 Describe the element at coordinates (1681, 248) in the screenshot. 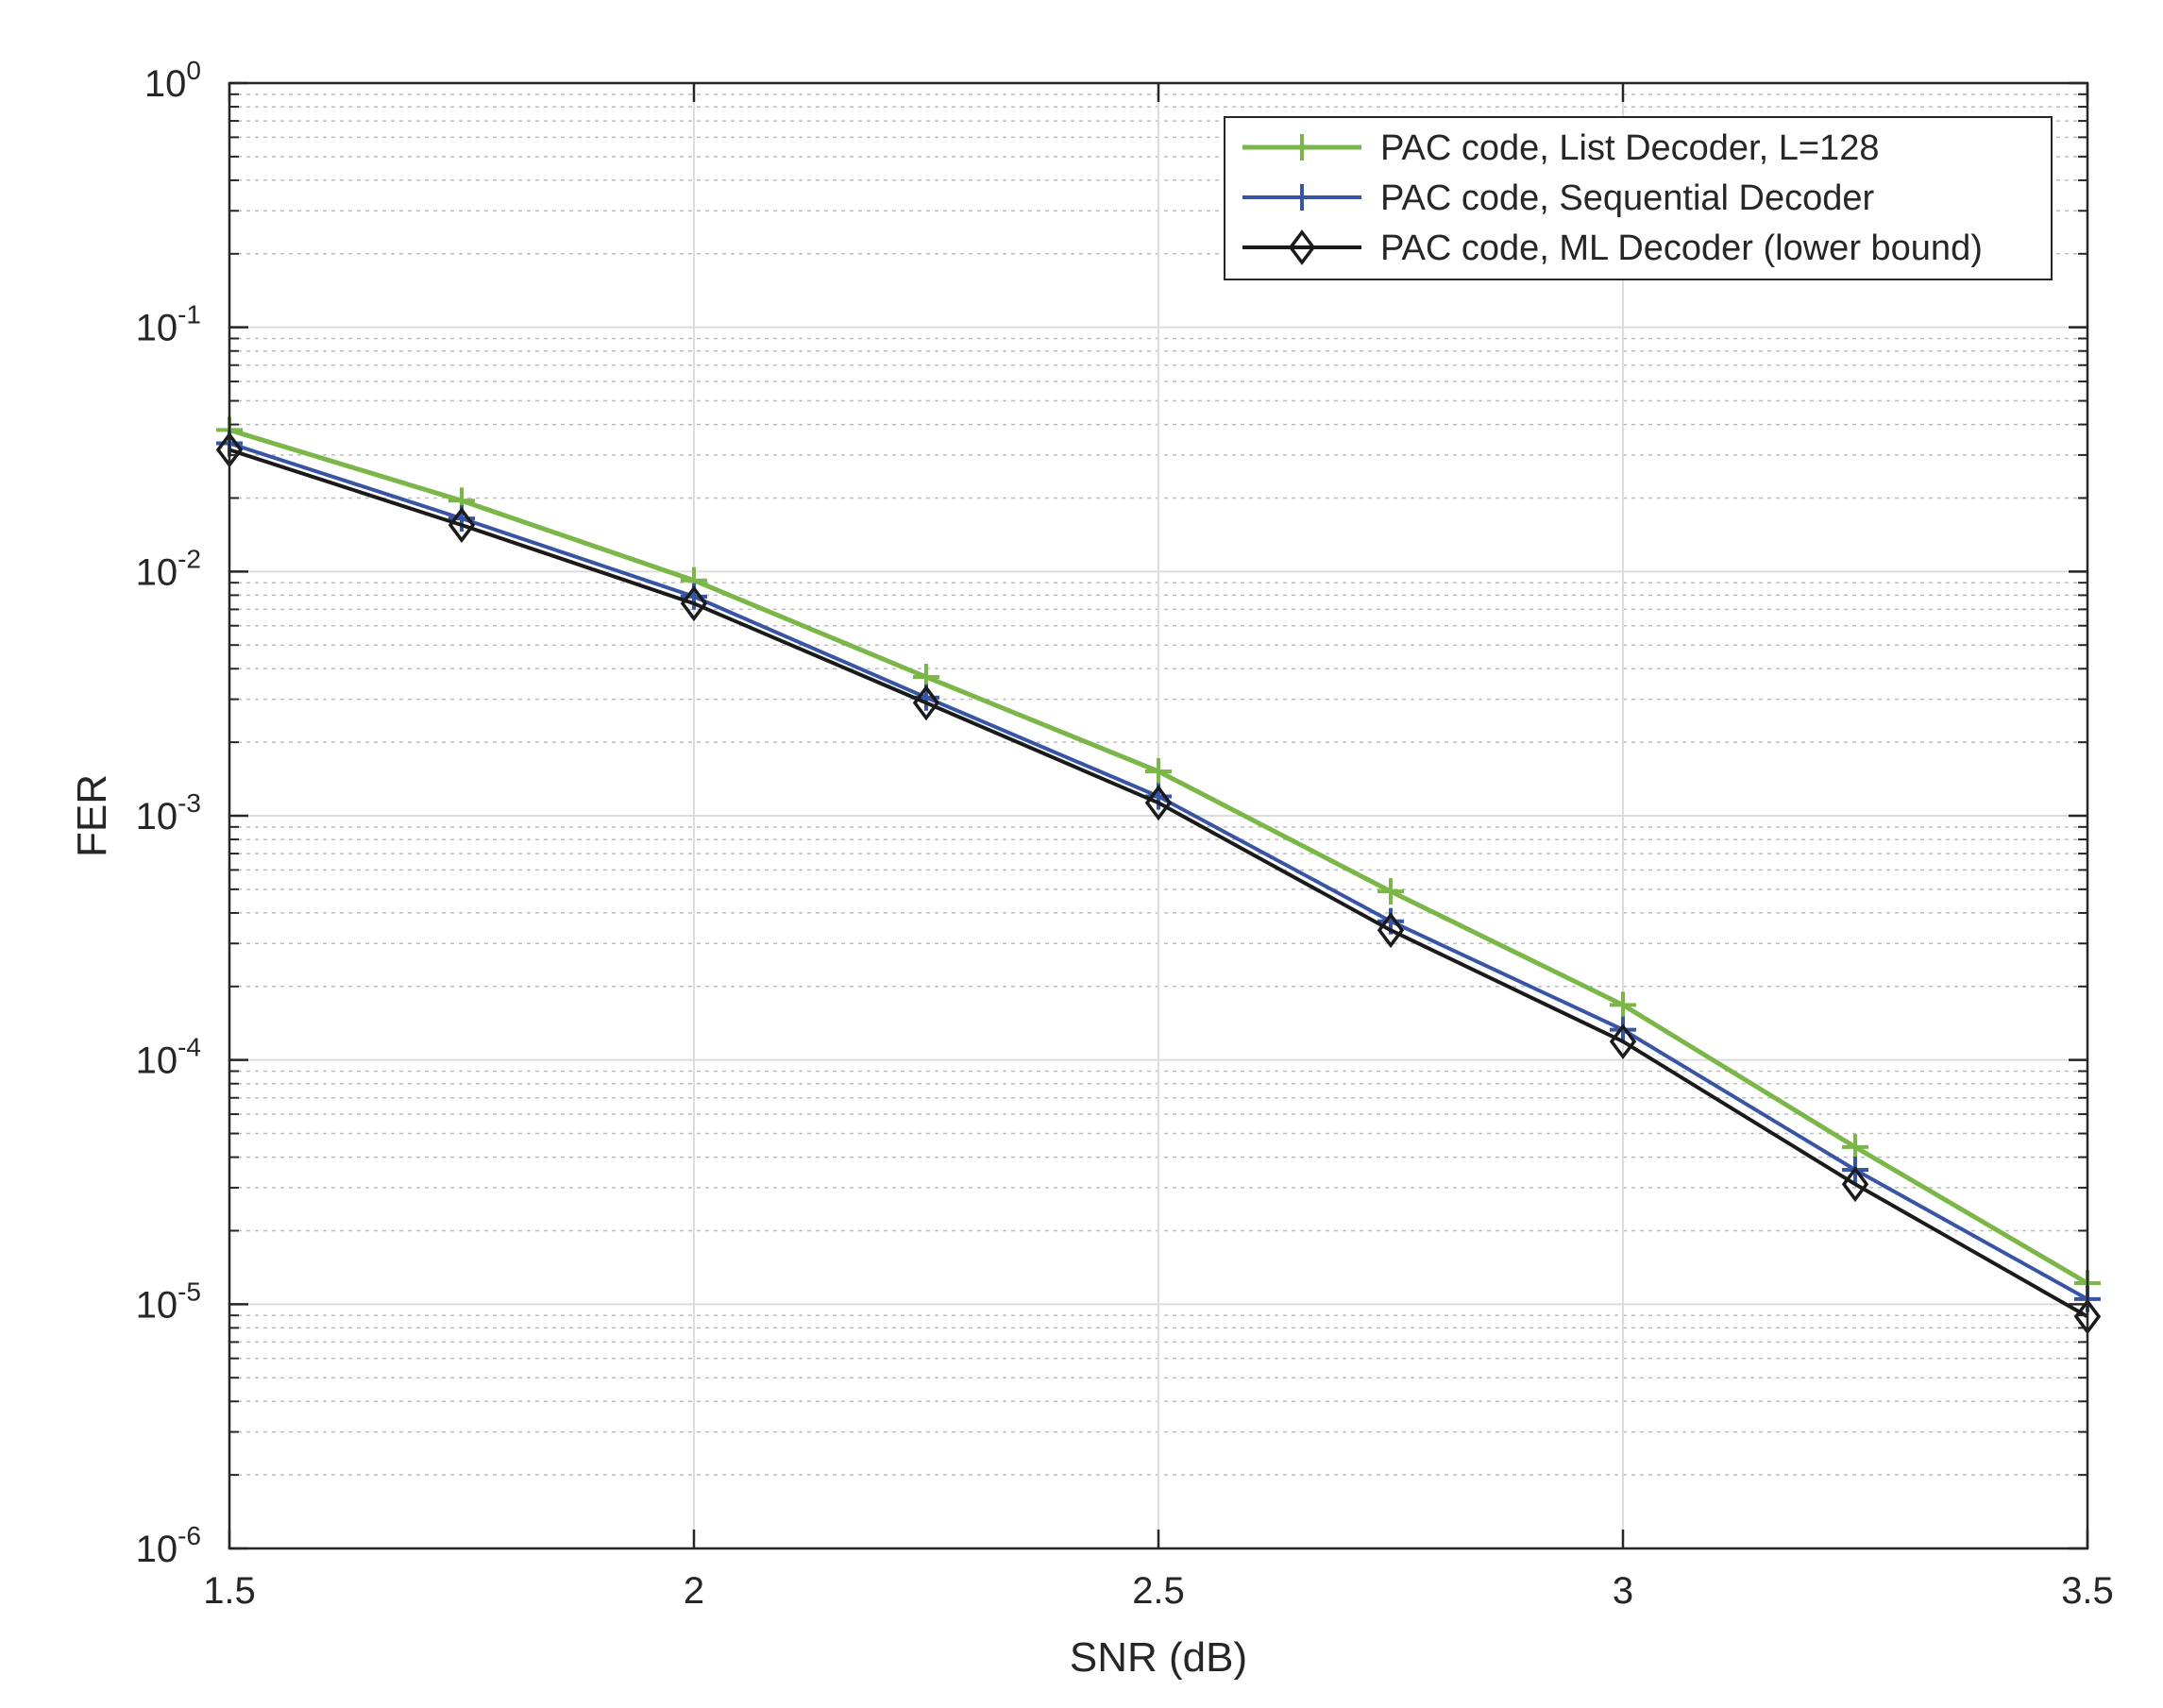

I see `legend-label: PAC code, ML Decoder (lower bound)` at that location.